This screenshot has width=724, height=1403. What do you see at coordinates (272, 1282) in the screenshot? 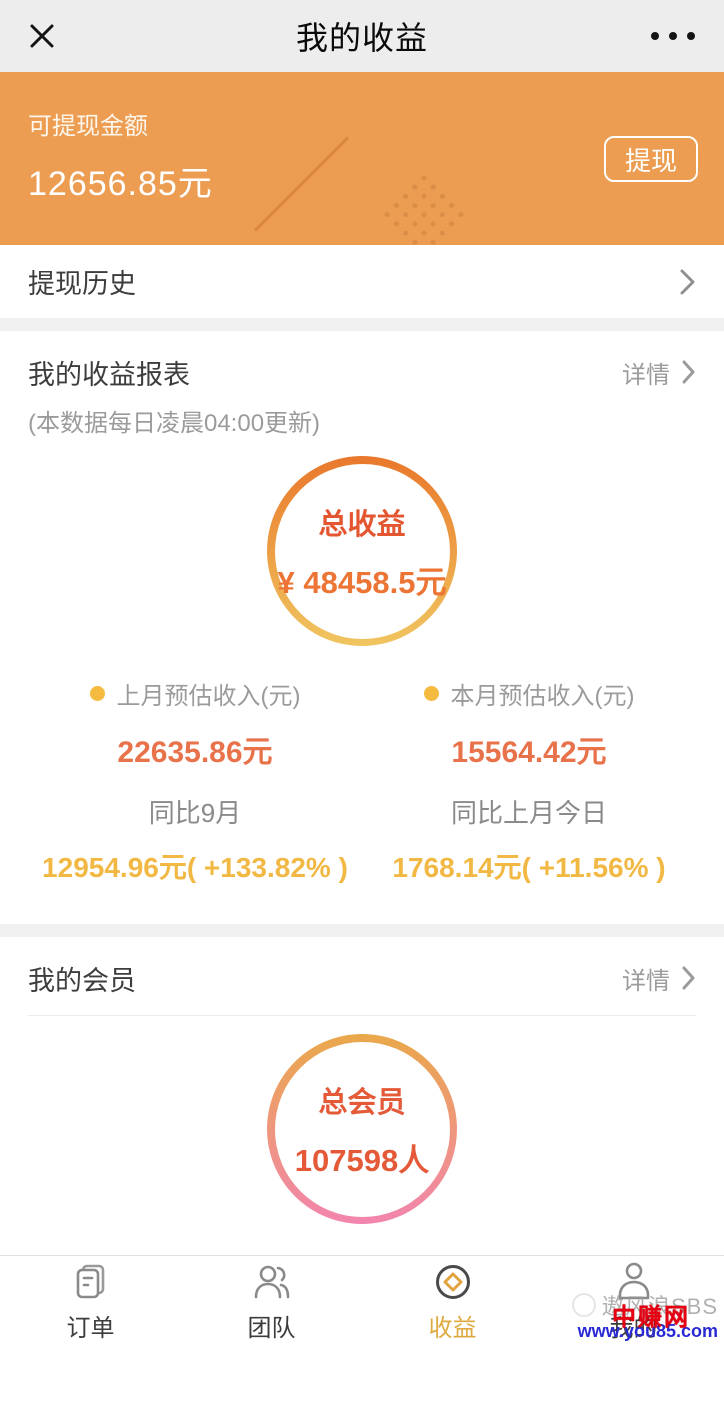
I see `team-icon` at bounding box center [272, 1282].